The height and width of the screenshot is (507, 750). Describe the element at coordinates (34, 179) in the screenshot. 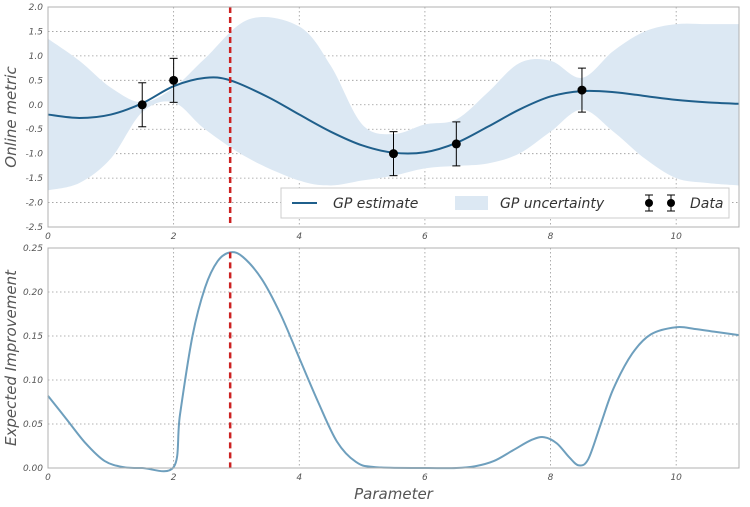

I see `gp-y-tick-label: -1.5` at that location.